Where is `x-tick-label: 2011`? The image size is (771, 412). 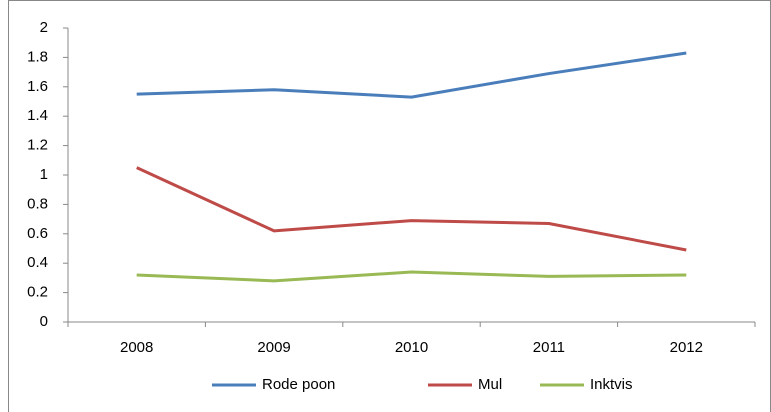
x-tick-label: 2011 is located at coordinates (549, 347).